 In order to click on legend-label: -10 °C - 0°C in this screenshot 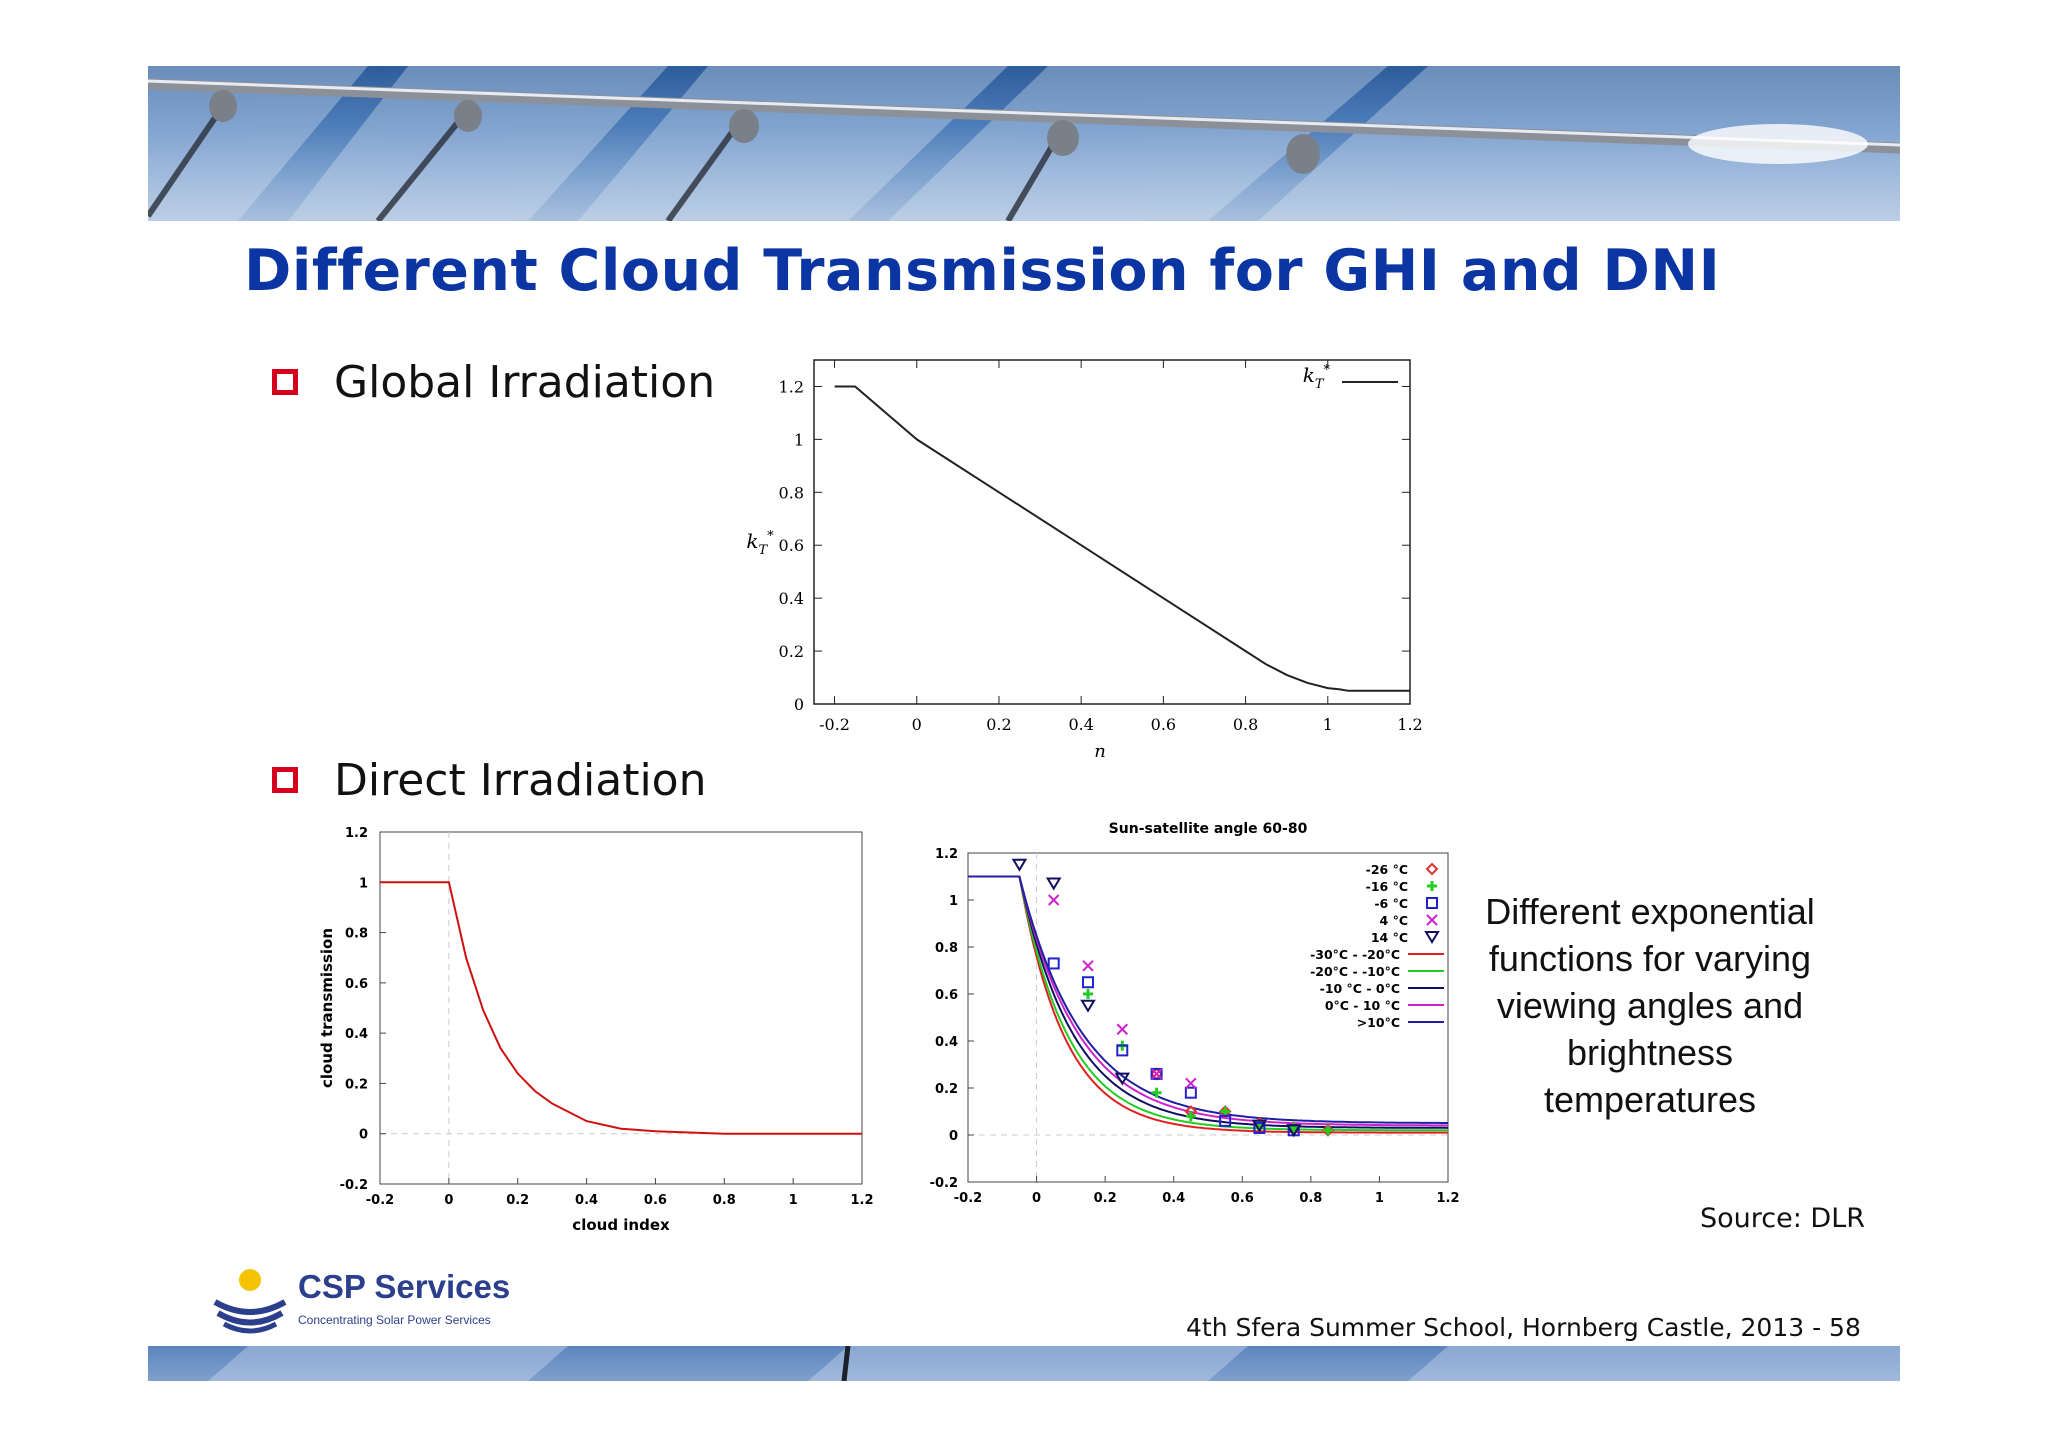, I will do `click(1360, 988)`.